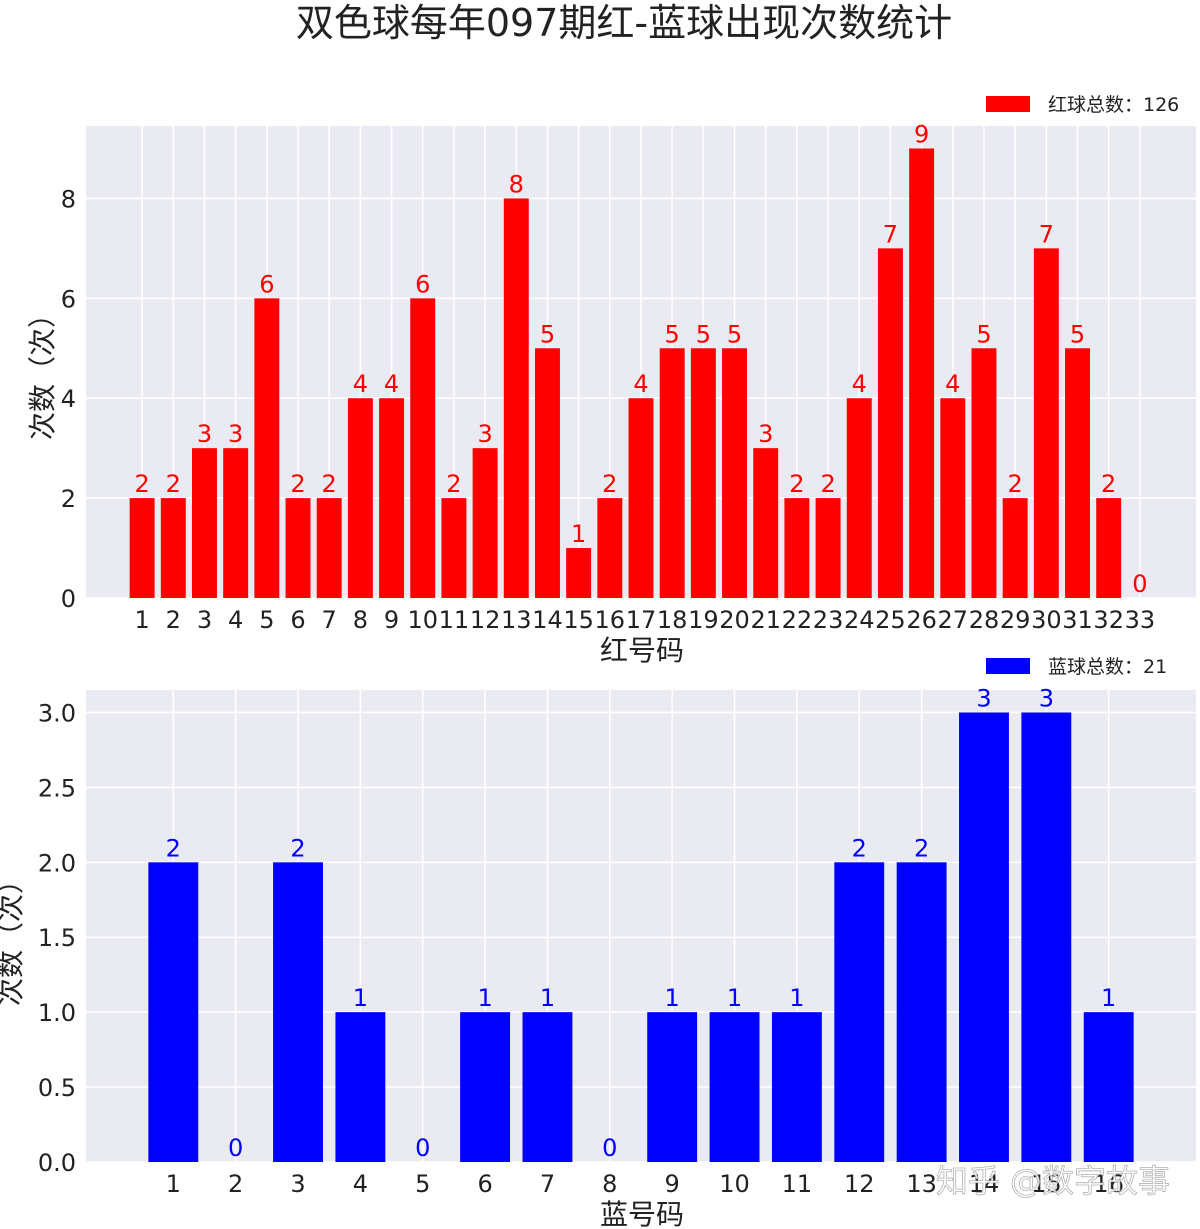 The image size is (1200, 1229). What do you see at coordinates (921, 134) in the screenshot?
I see `bar-value-label: 9` at bounding box center [921, 134].